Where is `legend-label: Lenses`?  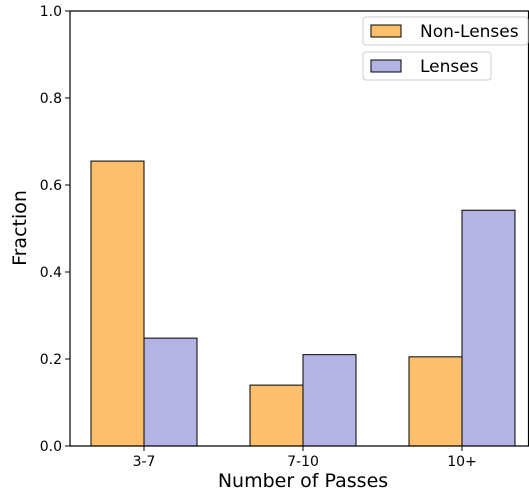 legend-label: Lenses is located at coordinates (449, 67).